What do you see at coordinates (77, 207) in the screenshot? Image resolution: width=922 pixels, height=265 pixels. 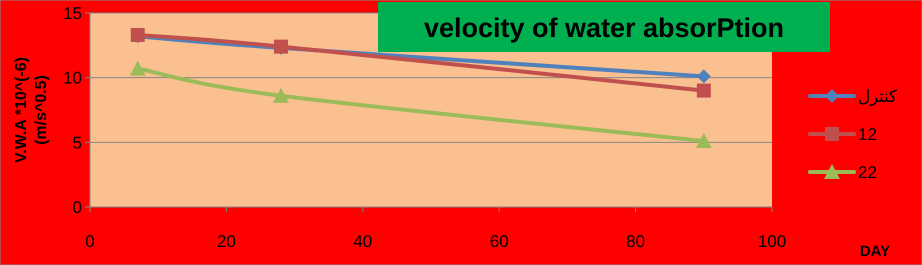 I see `y-tick-label: 0` at bounding box center [77, 207].